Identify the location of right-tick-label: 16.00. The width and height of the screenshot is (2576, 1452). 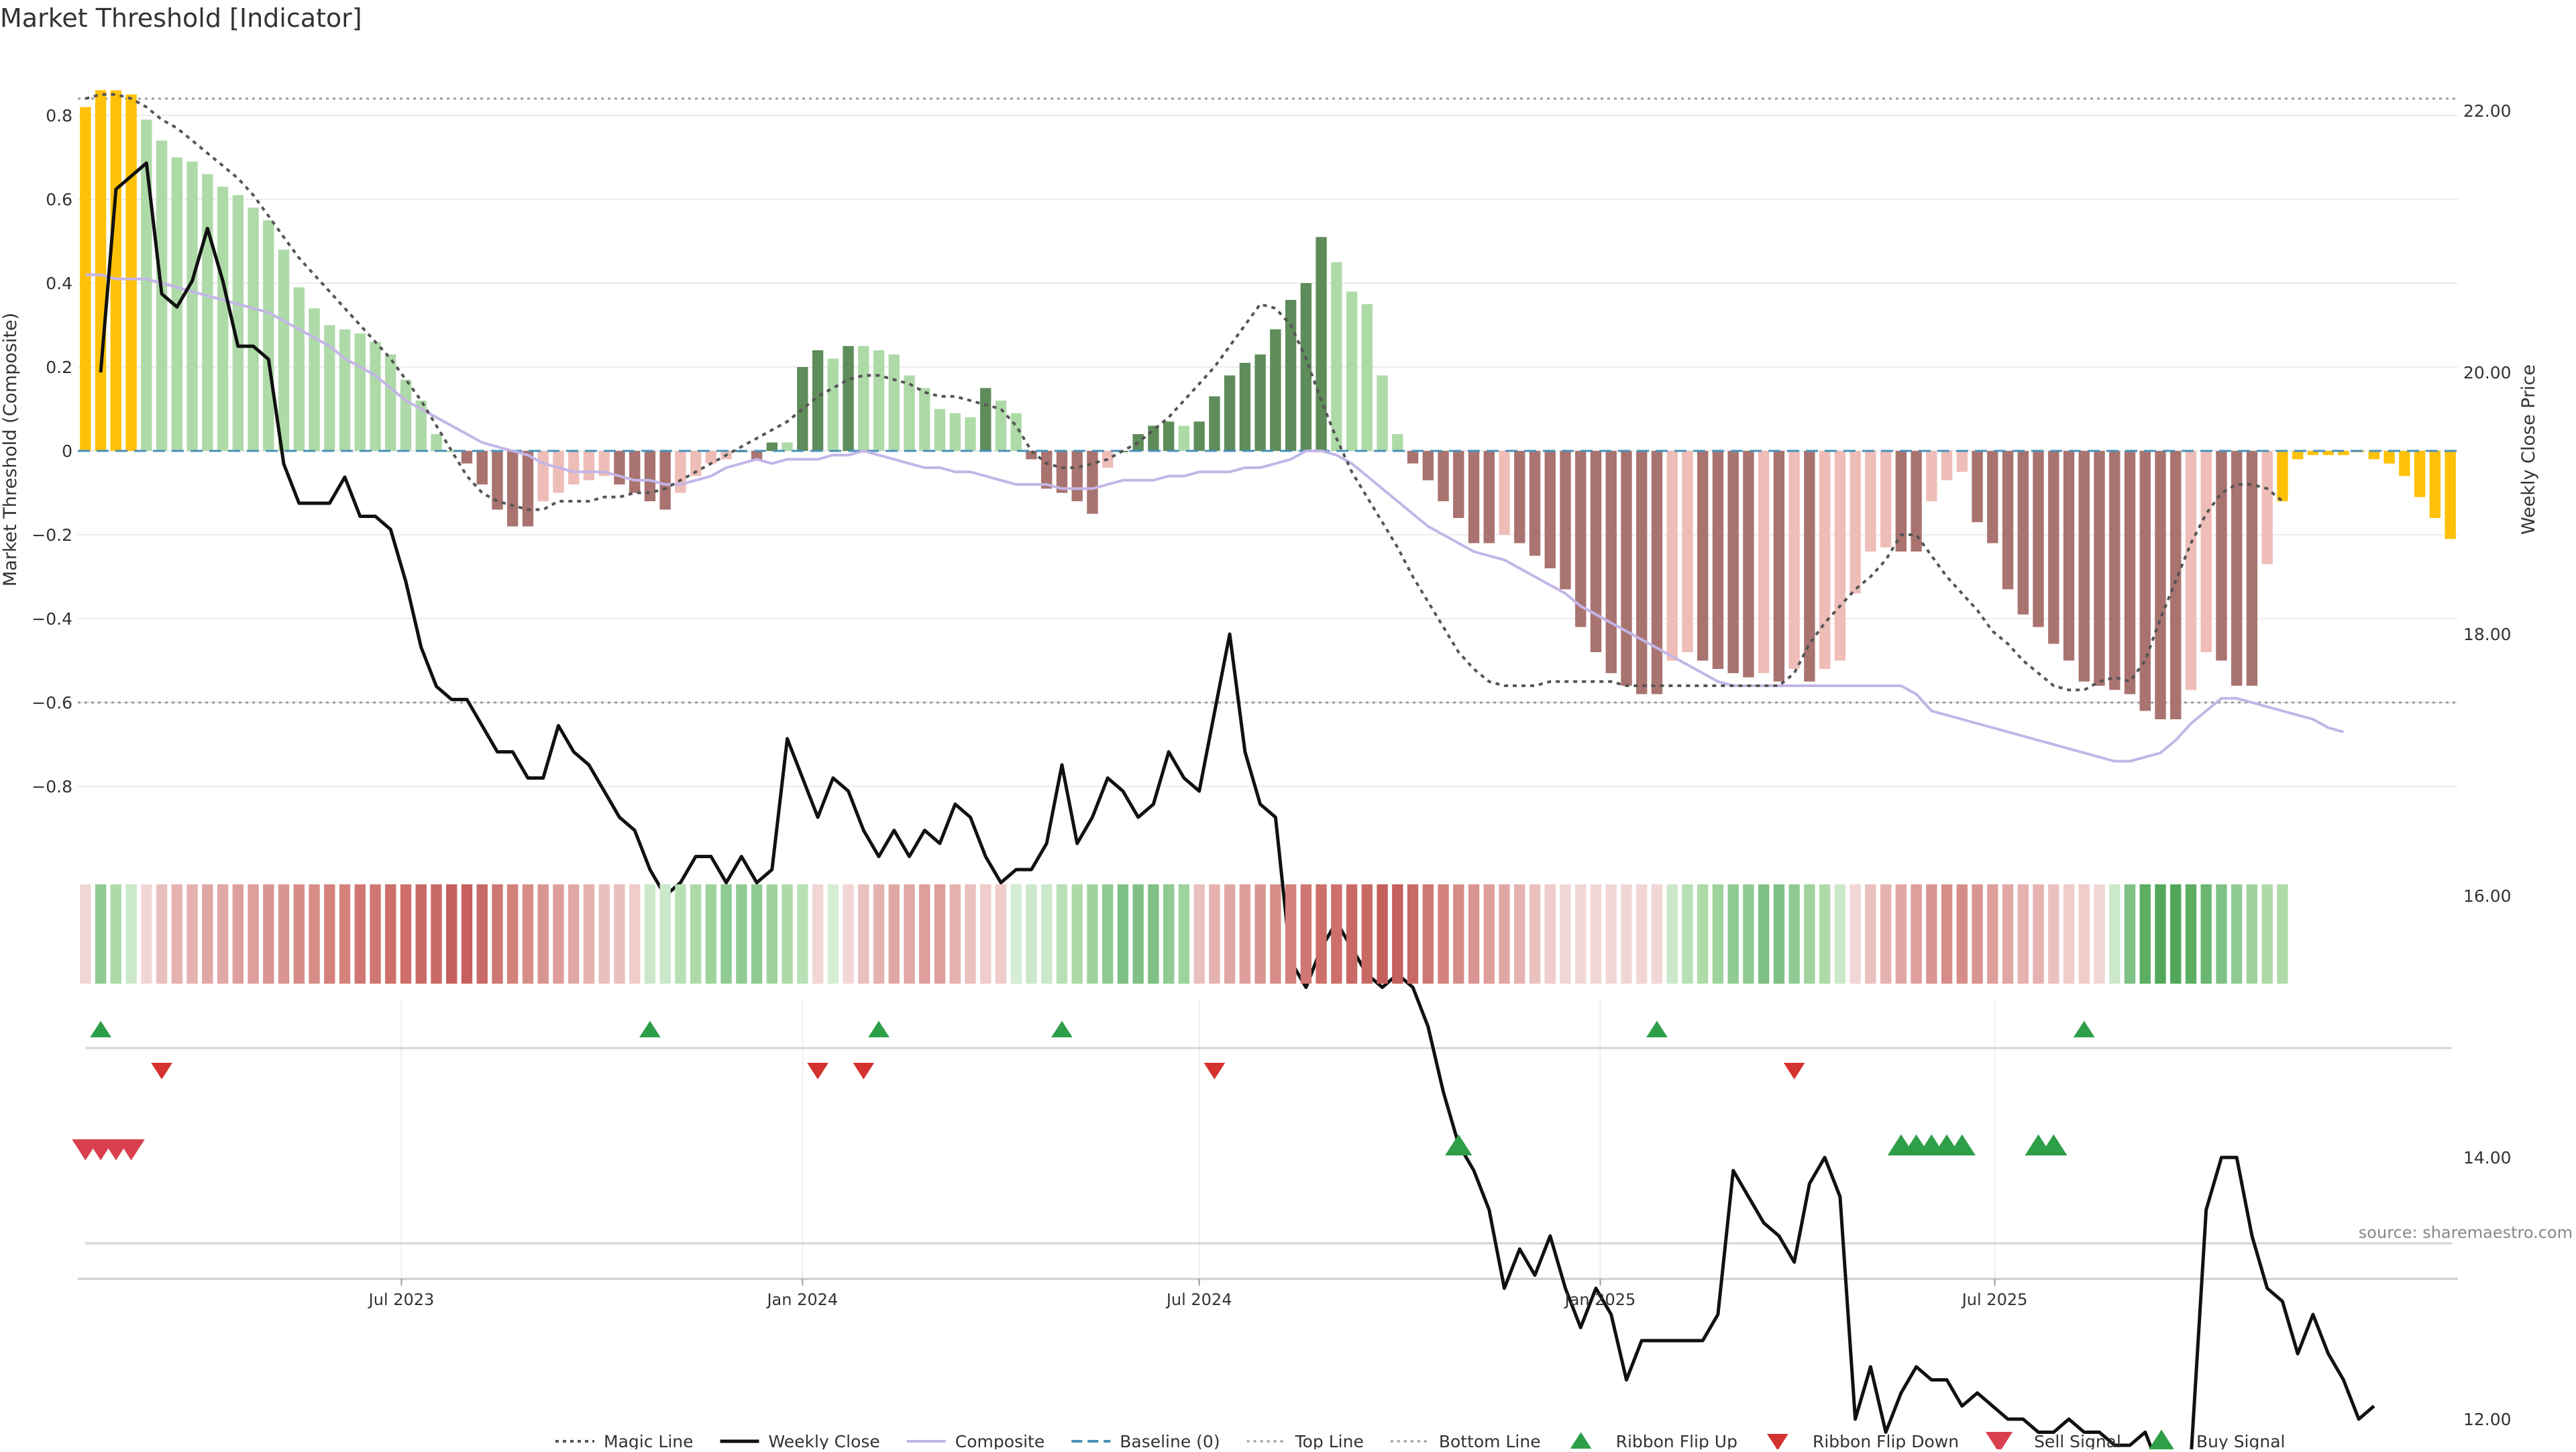
(2487, 896).